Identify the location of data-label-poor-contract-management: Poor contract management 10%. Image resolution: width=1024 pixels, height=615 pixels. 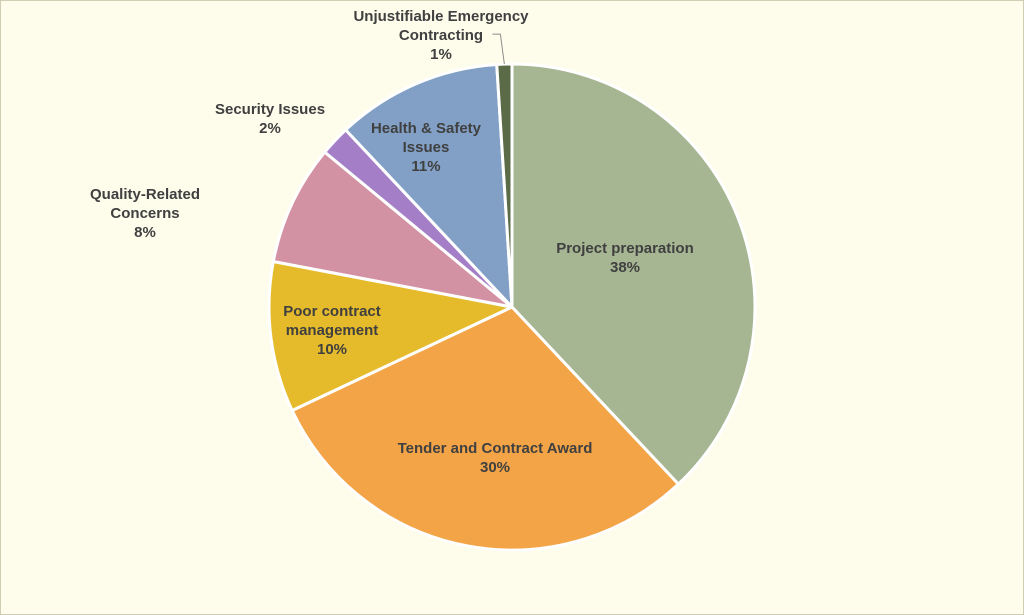
(332, 330).